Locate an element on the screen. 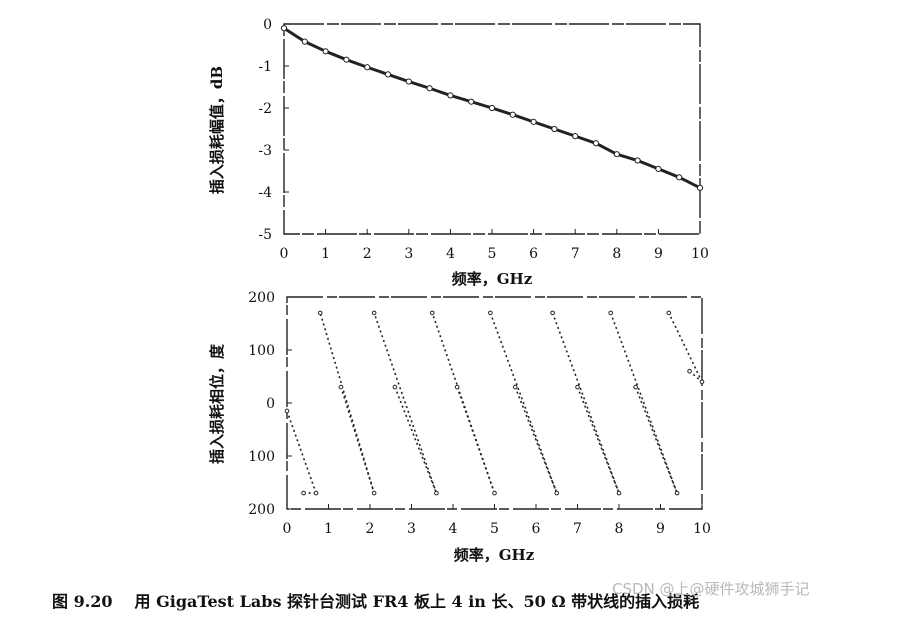 Image resolution: width=912 pixels, height=617 pixels. magnitude-series is located at coordinates (492, 108).